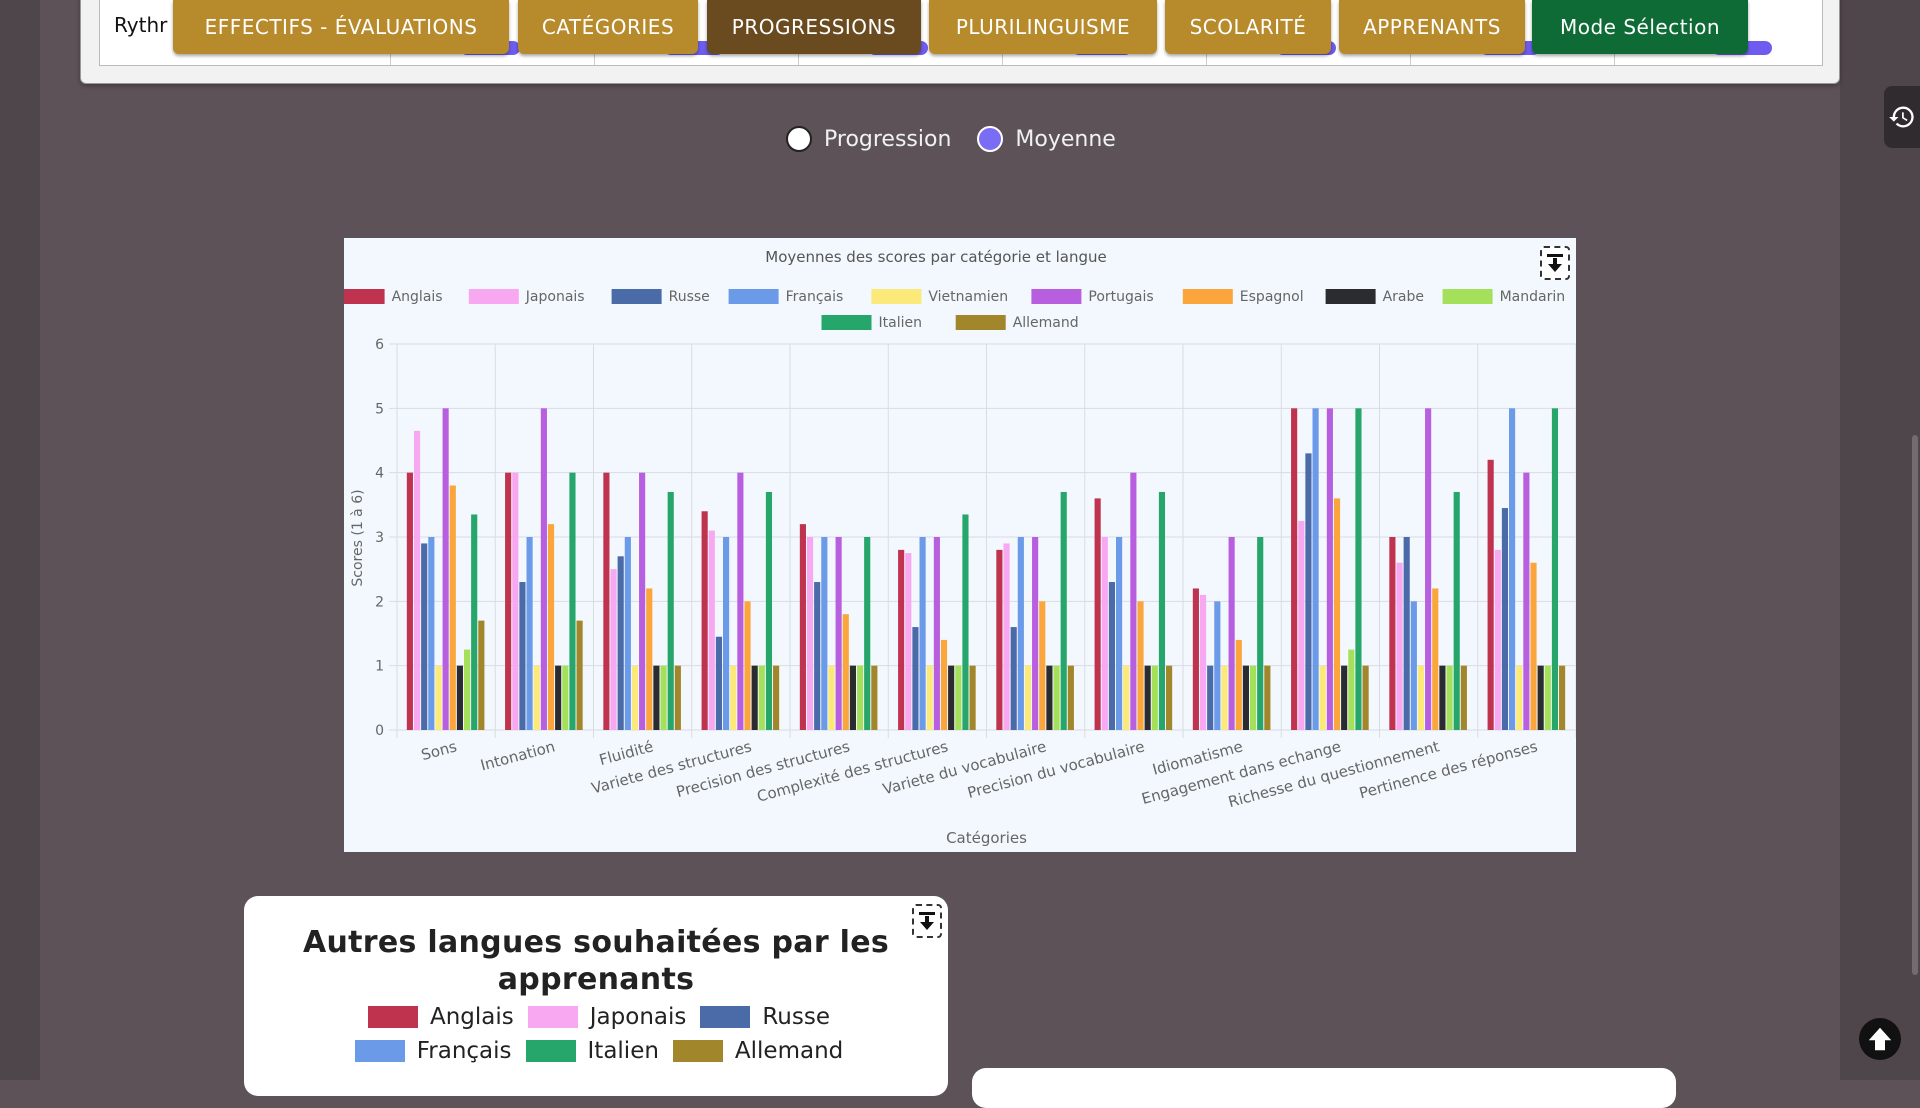 The width and height of the screenshot is (1920, 1108). Describe the element at coordinates (968, 297) in the screenshot. I see `legend-label: Vietnamien` at that location.